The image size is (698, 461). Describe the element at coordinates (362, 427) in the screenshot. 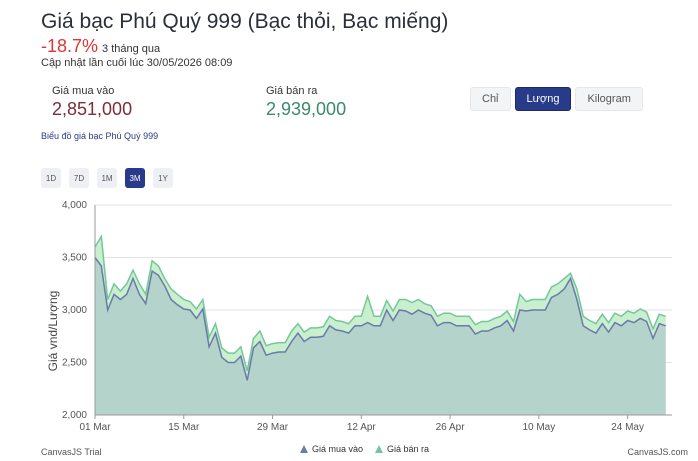

I see `x-tick-label: 12 Apr` at that location.